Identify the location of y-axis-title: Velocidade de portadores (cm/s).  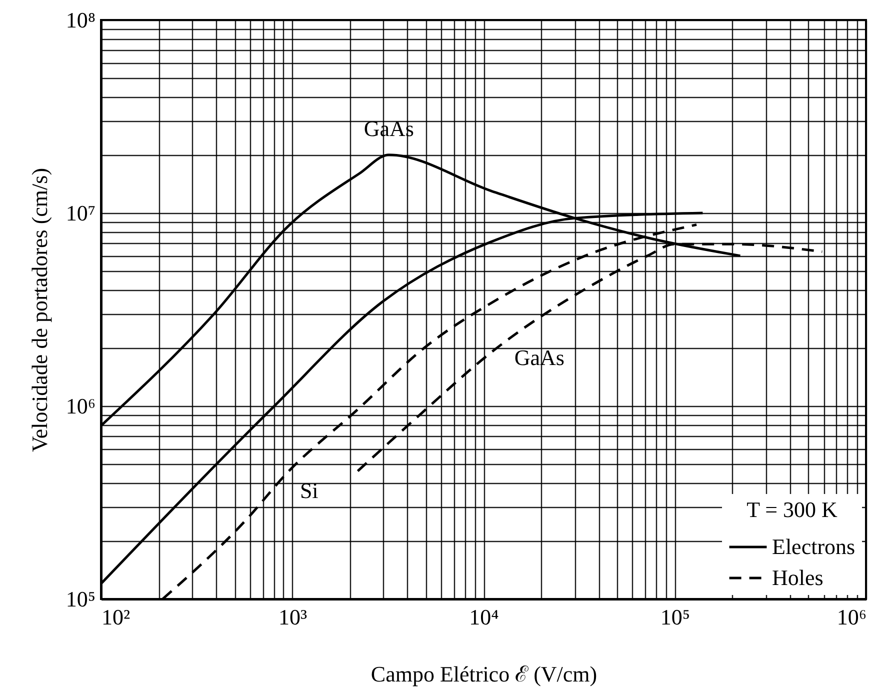
(39, 310).